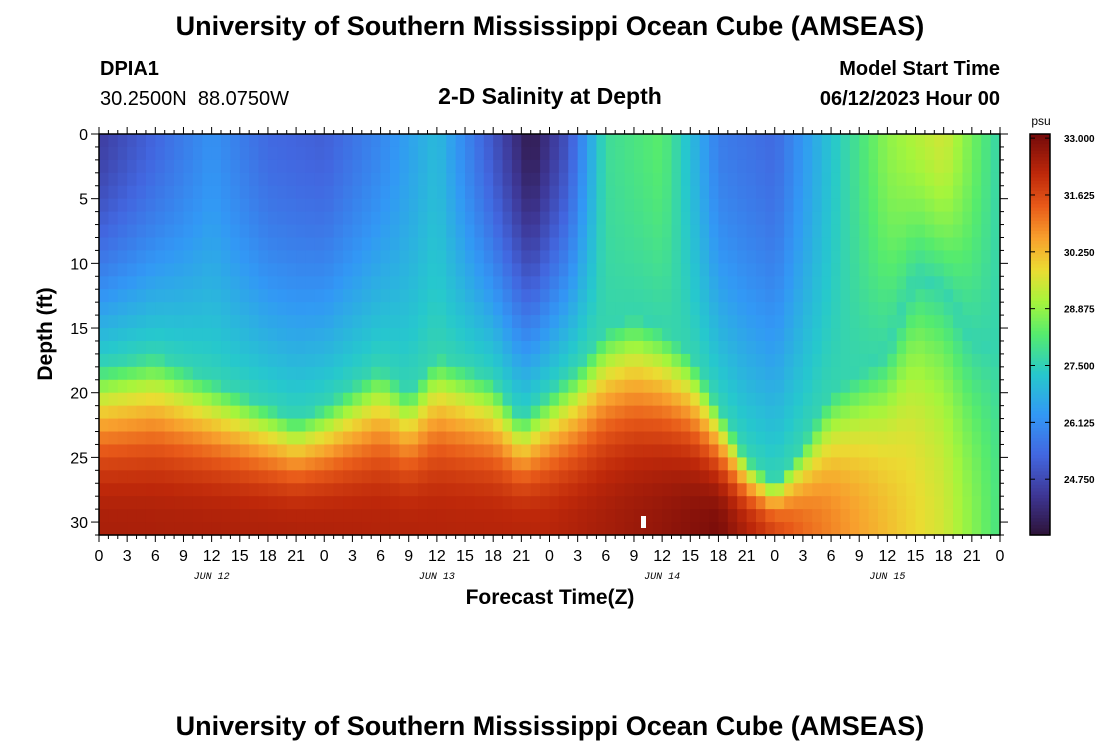 This screenshot has width=1100, height=750. What do you see at coordinates (1040, 259) in the screenshot?
I see `colorbar-segment` at bounding box center [1040, 259].